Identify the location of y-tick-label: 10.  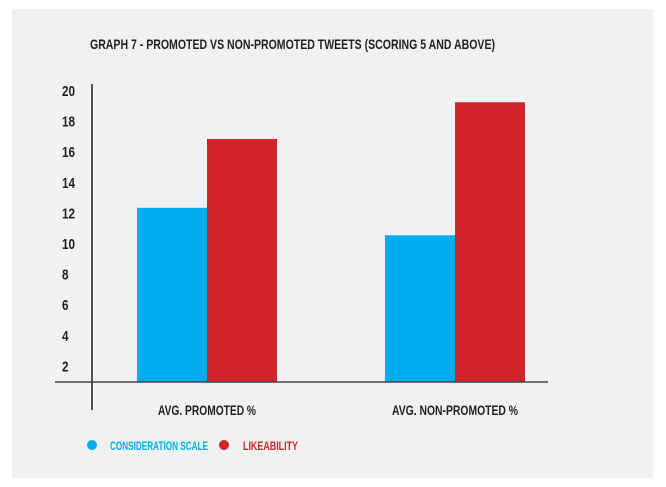
(68, 244).